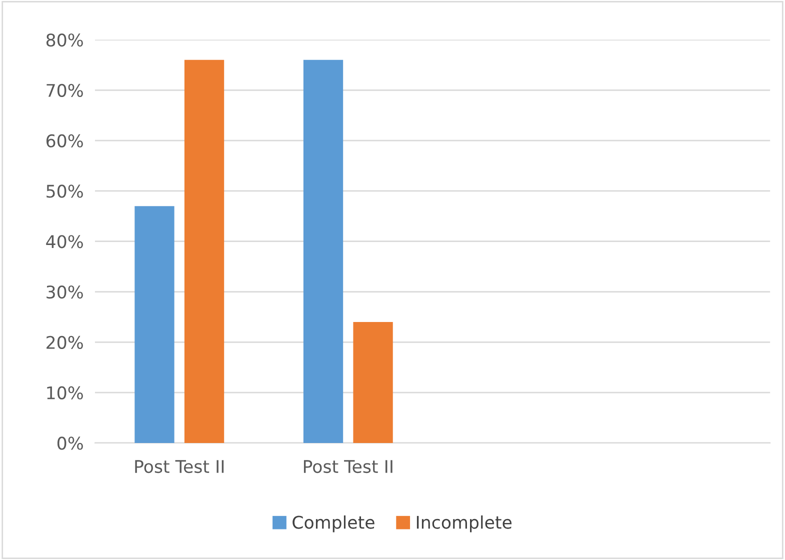 The height and width of the screenshot is (560, 785). Describe the element at coordinates (70, 443) in the screenshot. I see `y-tick-label: 0%` at that location.